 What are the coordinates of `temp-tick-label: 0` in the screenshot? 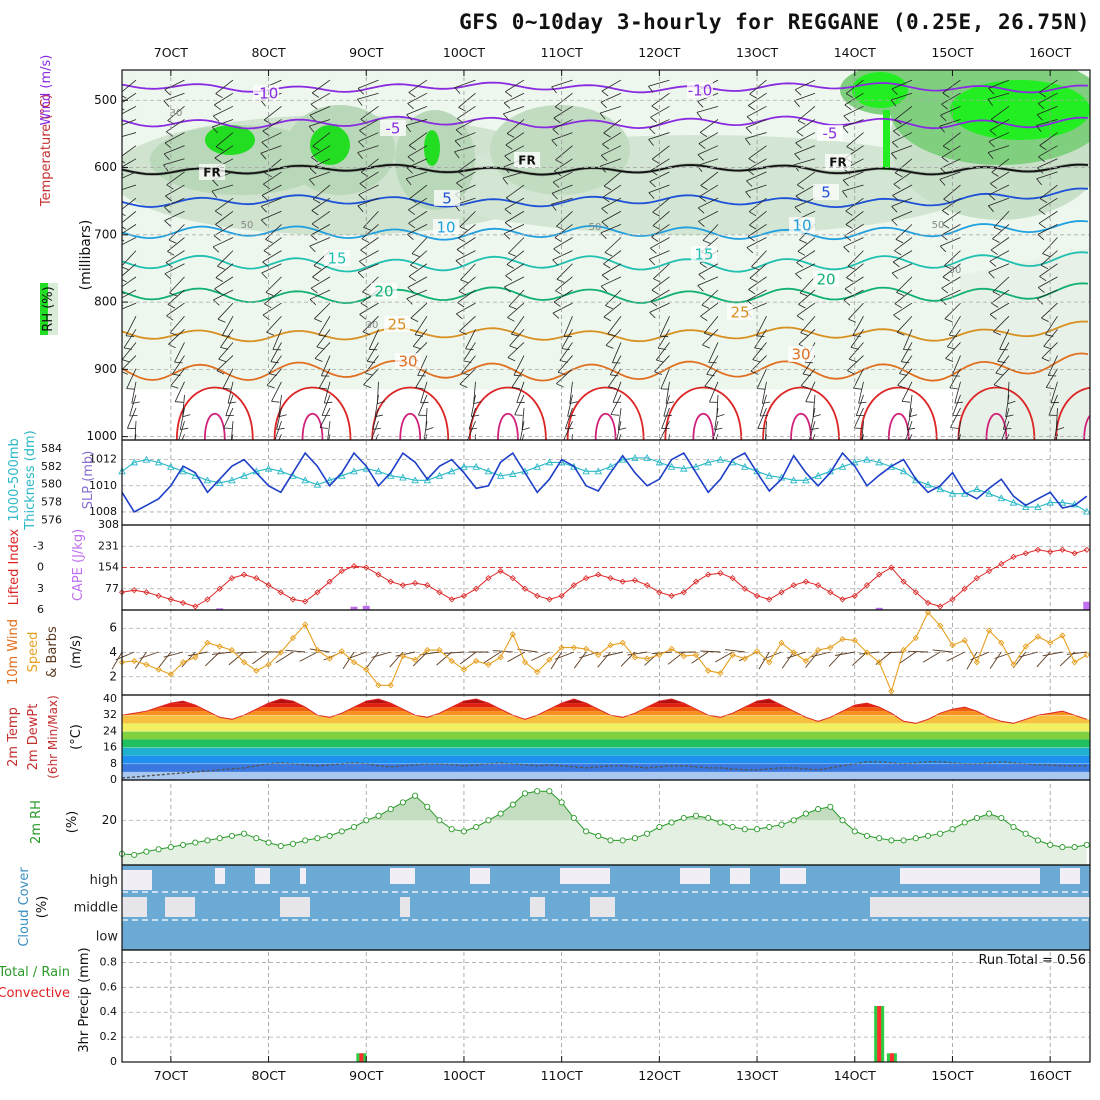 It's located at (113, 779).